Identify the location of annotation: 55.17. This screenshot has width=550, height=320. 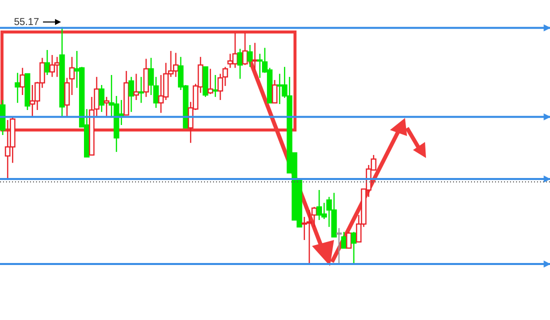
(27, 22).